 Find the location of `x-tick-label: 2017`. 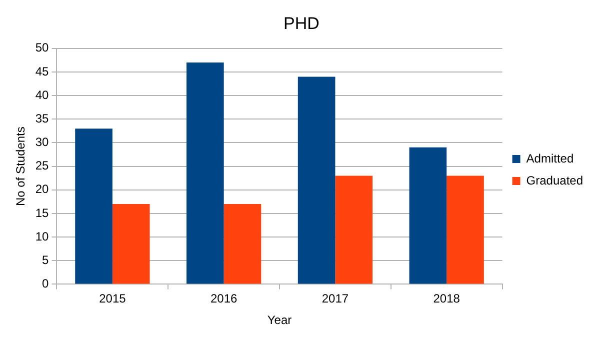

x-tick-label: 2017 is located at coordinates (335, 299).